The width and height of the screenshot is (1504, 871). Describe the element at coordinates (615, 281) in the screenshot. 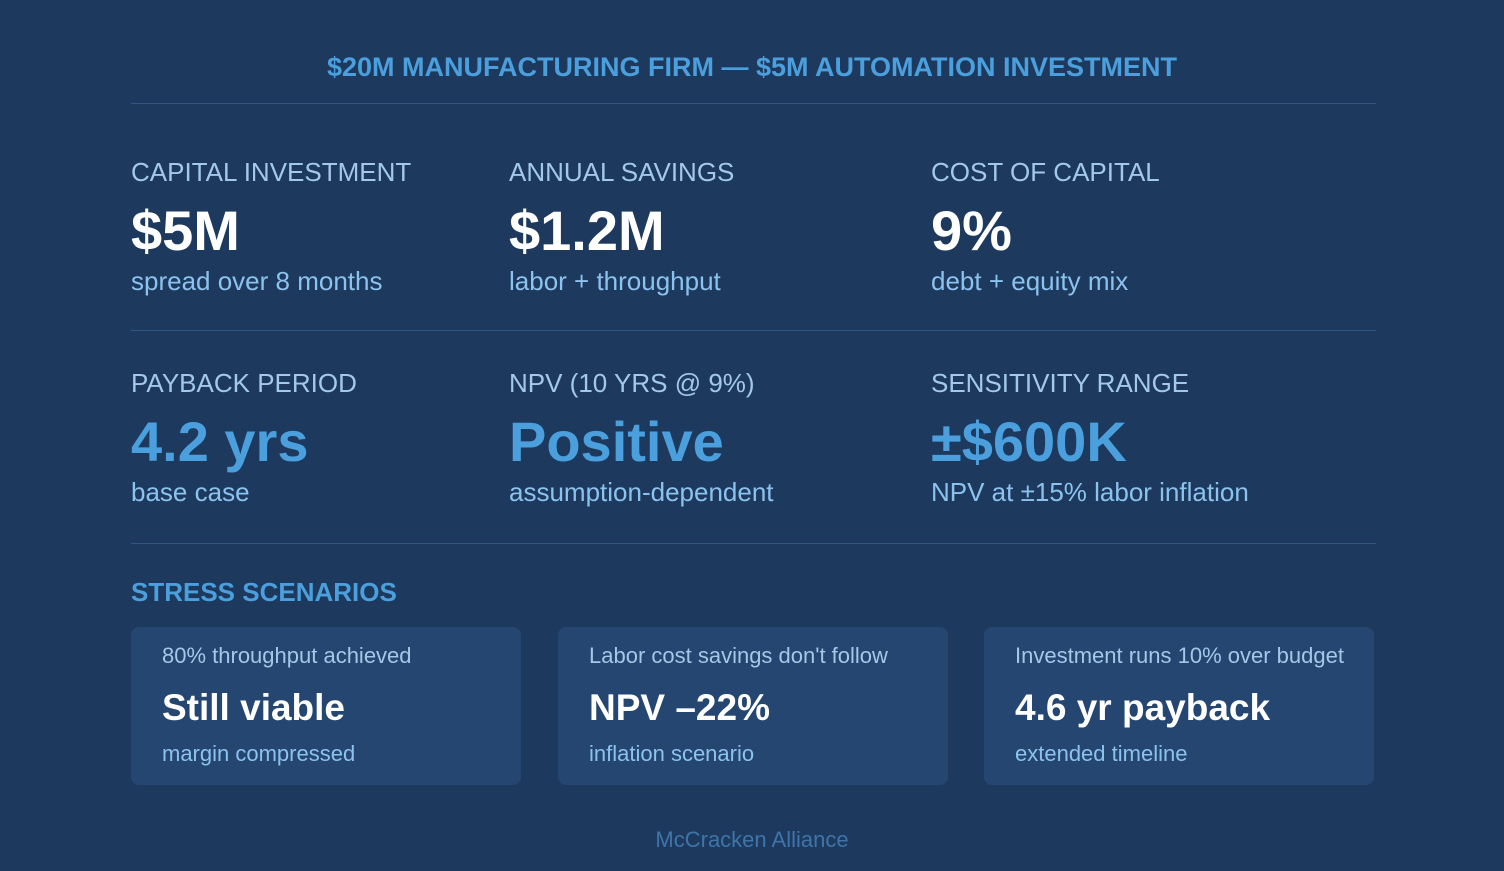

I see `metric-note: labor + throughput` at that location.